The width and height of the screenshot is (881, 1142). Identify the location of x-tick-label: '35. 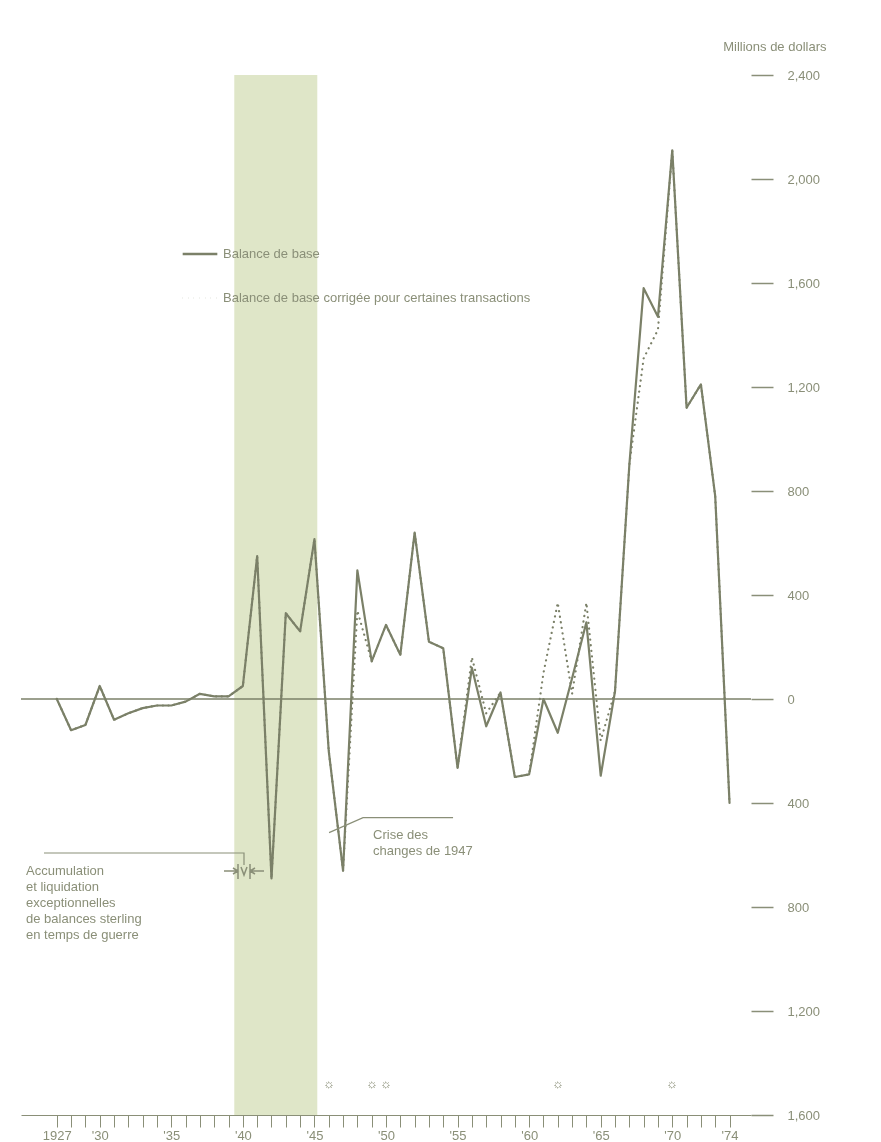
(172, 1134).